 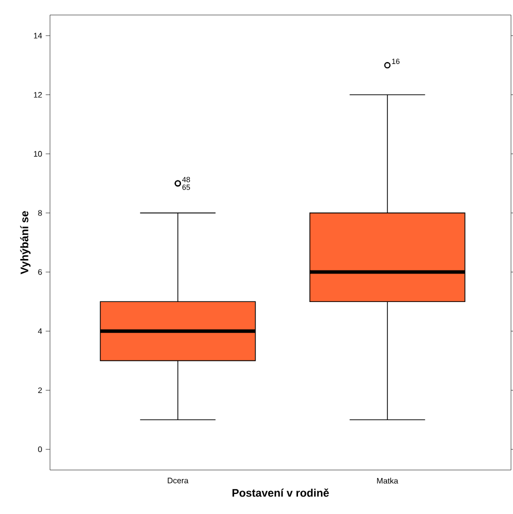 I want to click on x-axis-title: Postavení v rodině, so click(x=280, y=492).